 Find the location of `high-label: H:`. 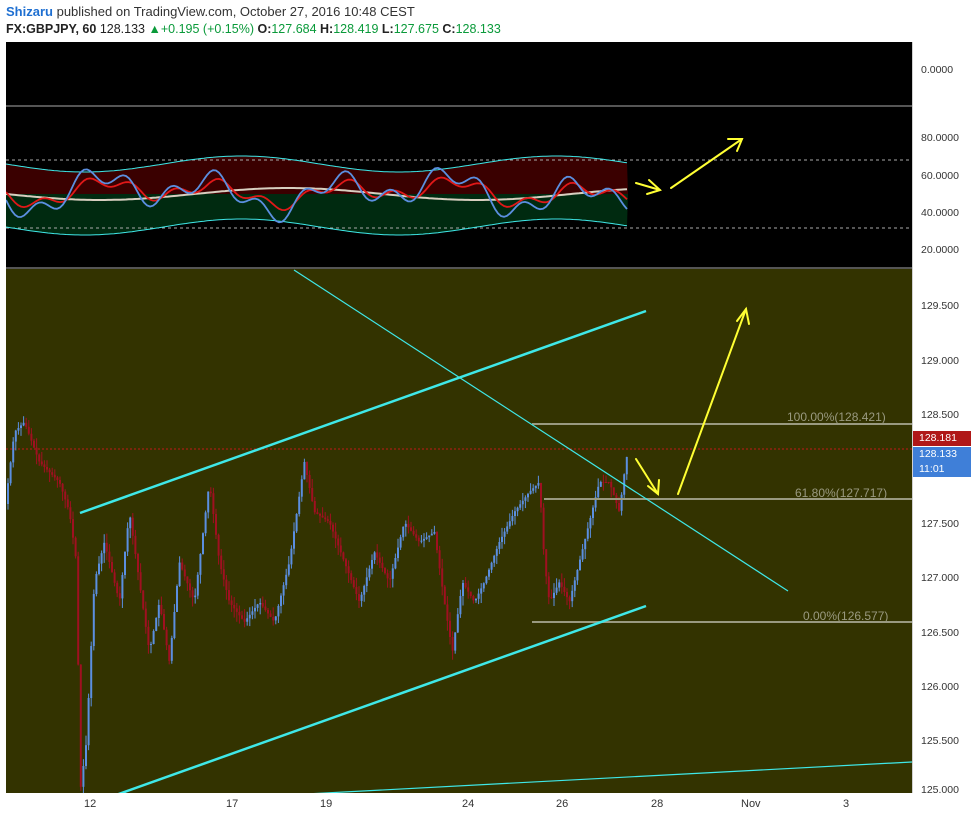

high-label: H: is located at coordinates (327, 29).